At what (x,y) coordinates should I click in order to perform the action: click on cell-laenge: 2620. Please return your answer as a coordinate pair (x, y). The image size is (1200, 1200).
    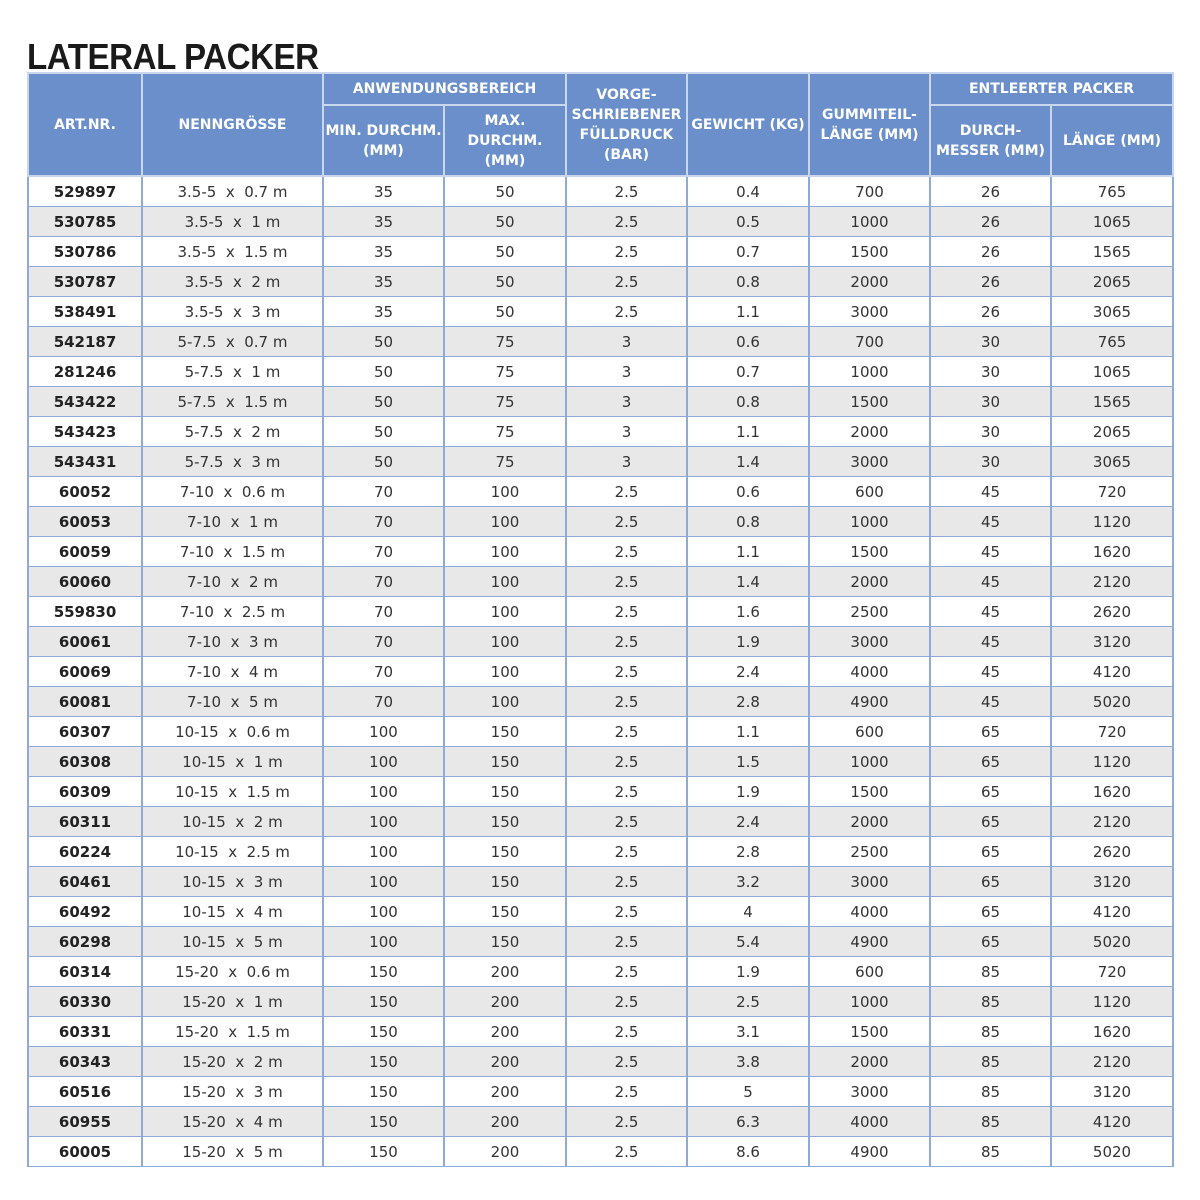
    Looking at the image, I should click on (1112, 851).